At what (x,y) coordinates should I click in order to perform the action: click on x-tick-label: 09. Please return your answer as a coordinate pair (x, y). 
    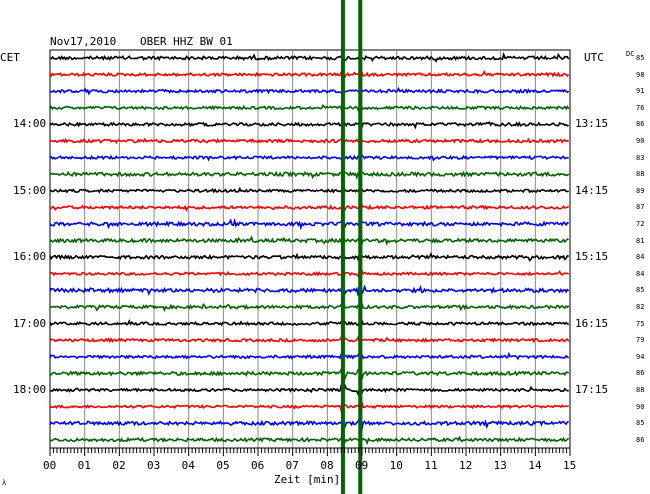
    Looking at the image, I should click on (362, 465).